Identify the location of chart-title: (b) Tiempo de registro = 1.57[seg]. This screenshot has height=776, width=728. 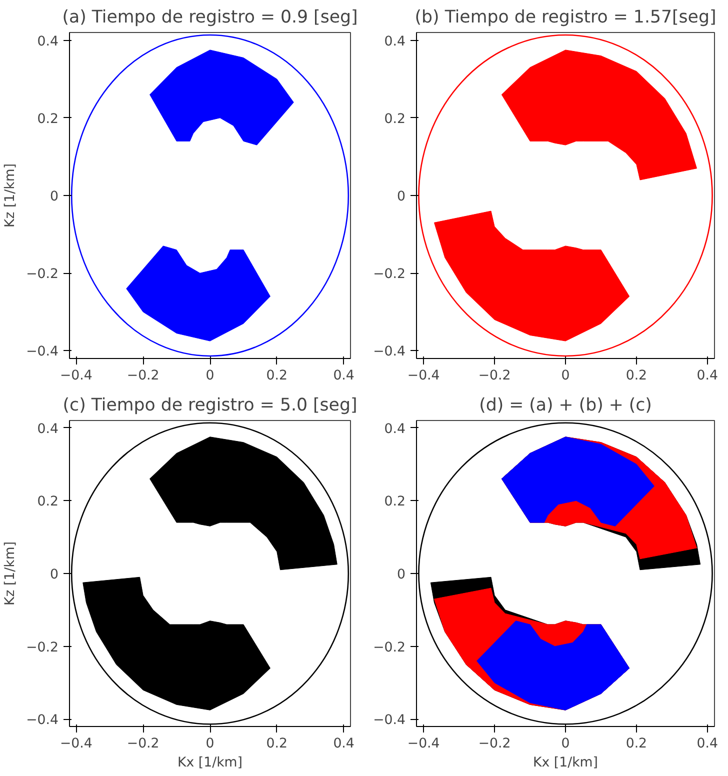
(565, 18).